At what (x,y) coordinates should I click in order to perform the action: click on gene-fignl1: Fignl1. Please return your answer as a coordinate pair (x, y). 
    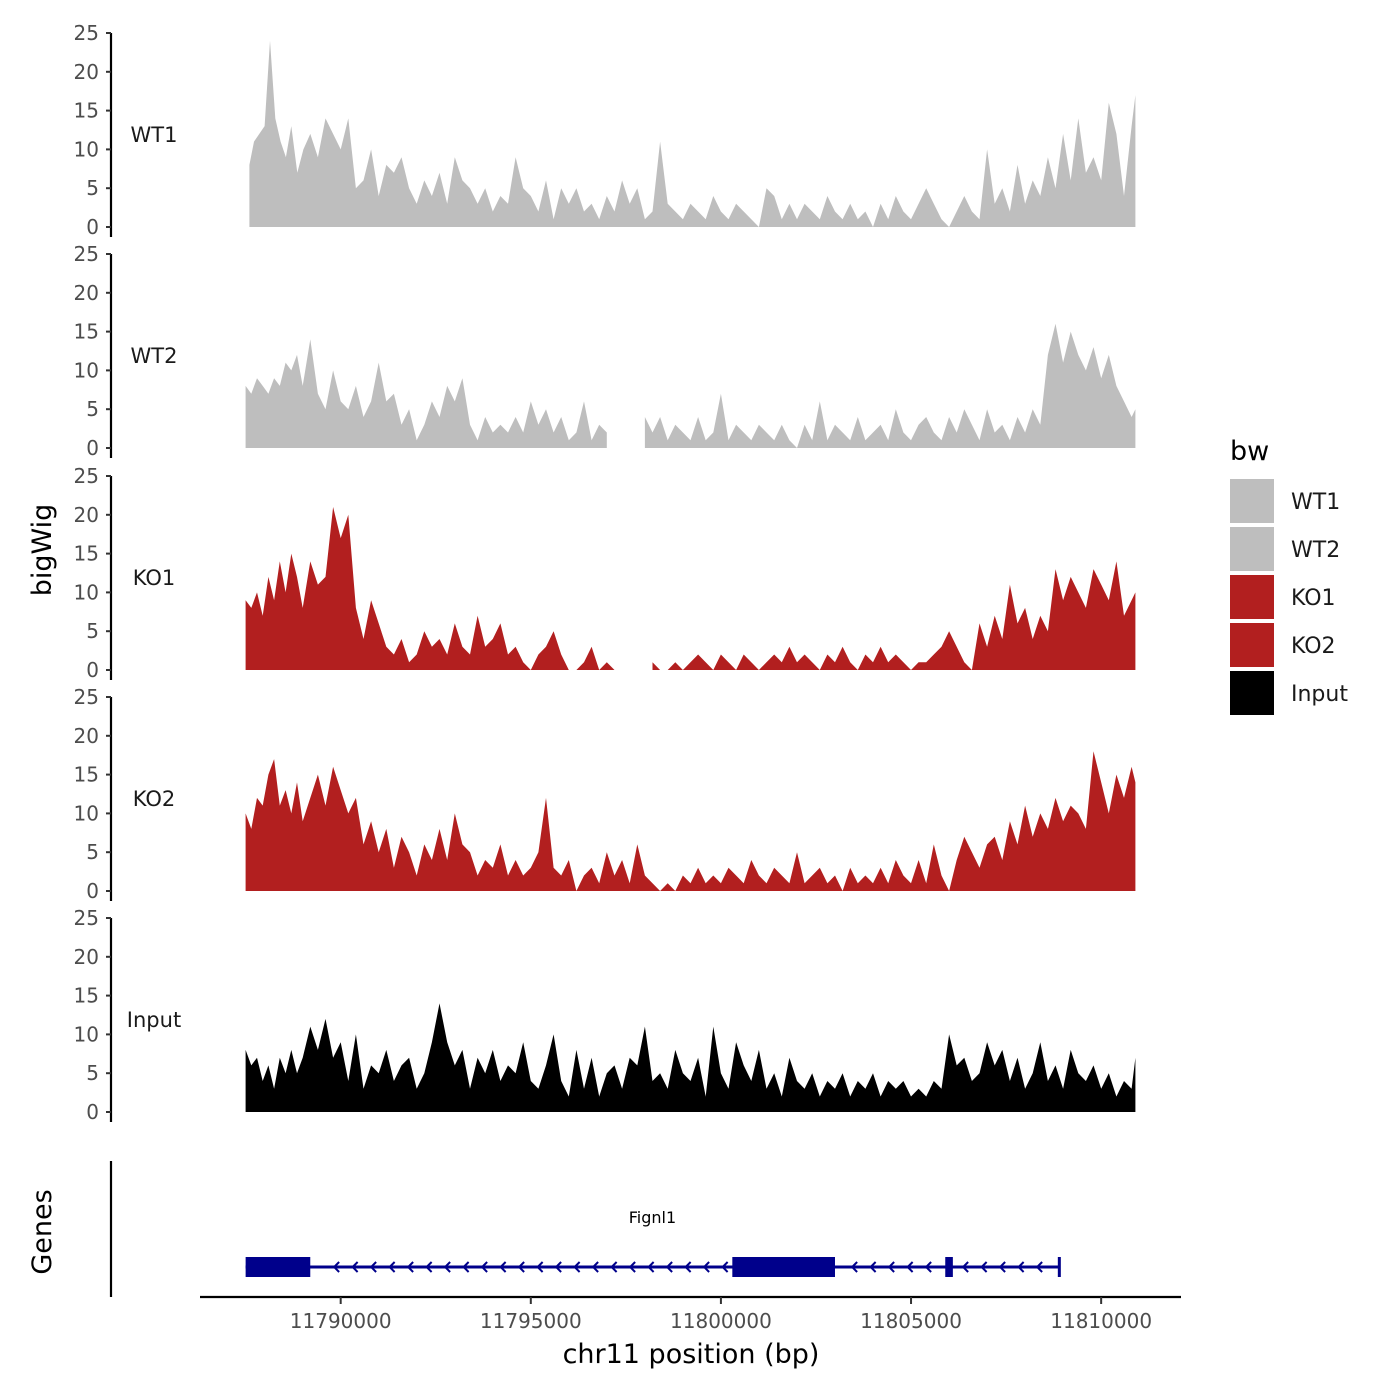
    Looking at the image, I should click on (653, 1242).